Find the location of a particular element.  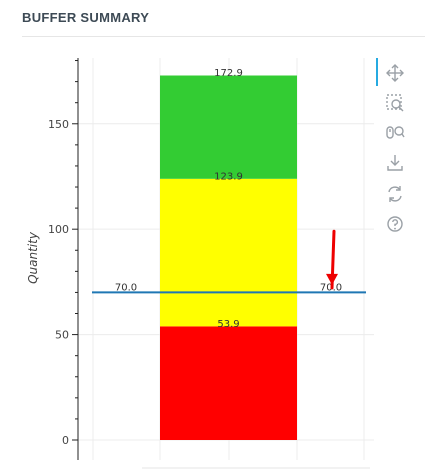

bar-label-green: 172.9 is located at coordinates (228, 73).